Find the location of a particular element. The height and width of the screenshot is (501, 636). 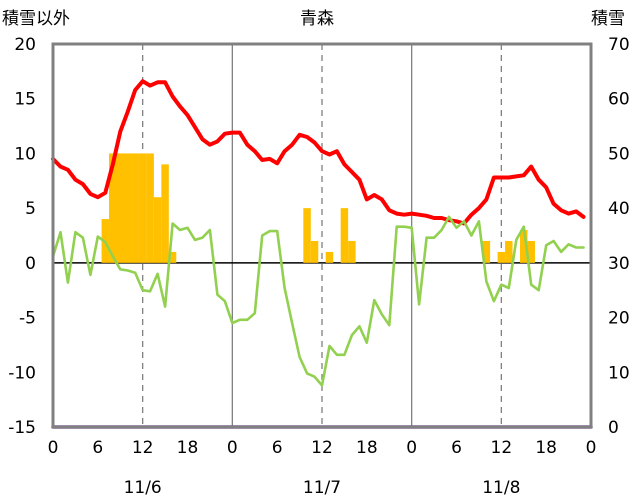

xtick-12: 0 is located at coordinates (591, 448).